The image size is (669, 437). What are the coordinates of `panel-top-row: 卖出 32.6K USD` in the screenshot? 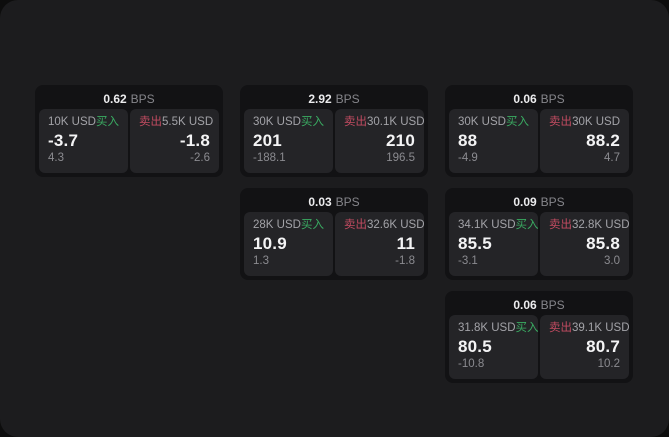 It's located at (384, 225).